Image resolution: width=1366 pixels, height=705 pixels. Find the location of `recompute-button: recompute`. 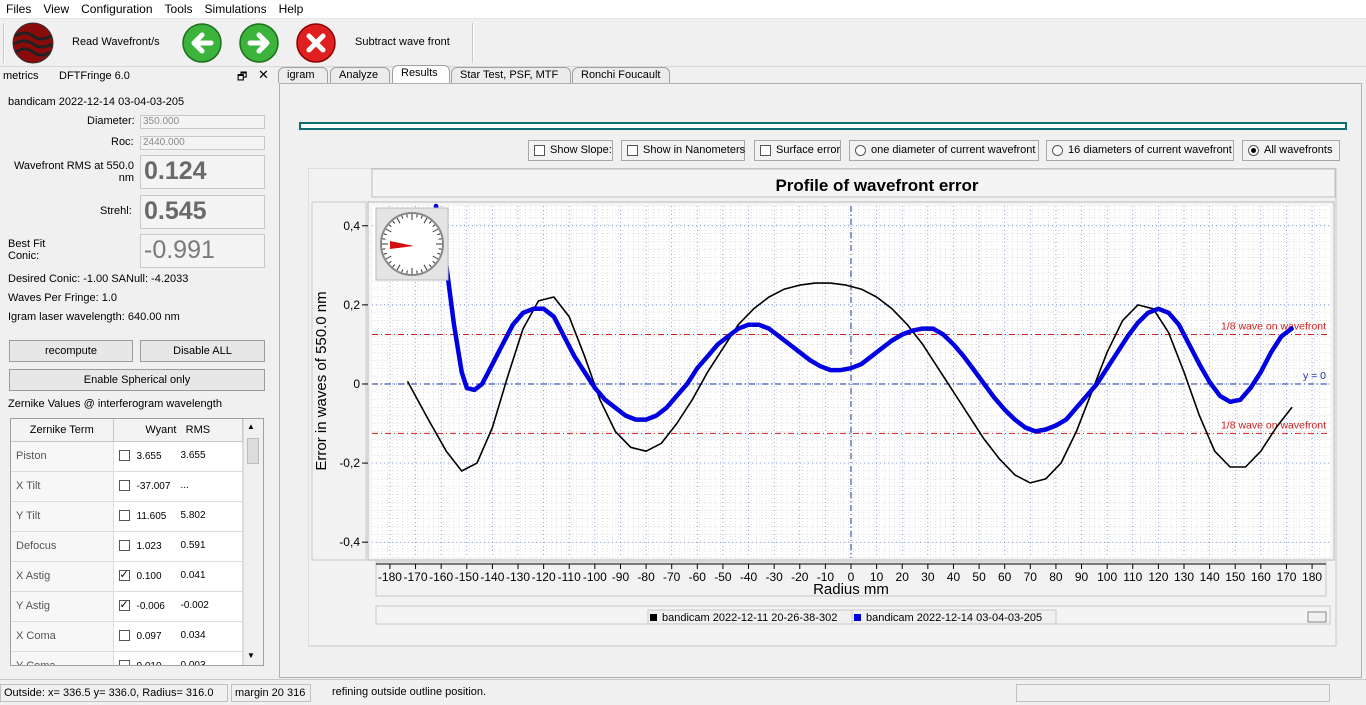

recompute-button: recompute is located at coordinates (71, 351).